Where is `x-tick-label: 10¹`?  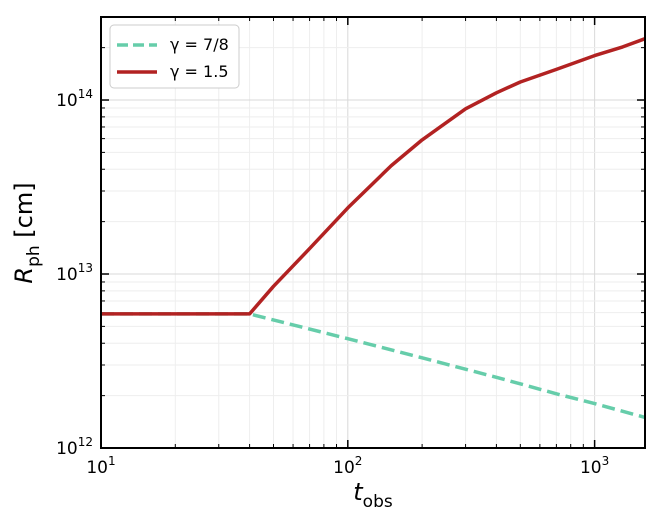 x-tick-label: 10¹ is located at coordinates (100, 466).